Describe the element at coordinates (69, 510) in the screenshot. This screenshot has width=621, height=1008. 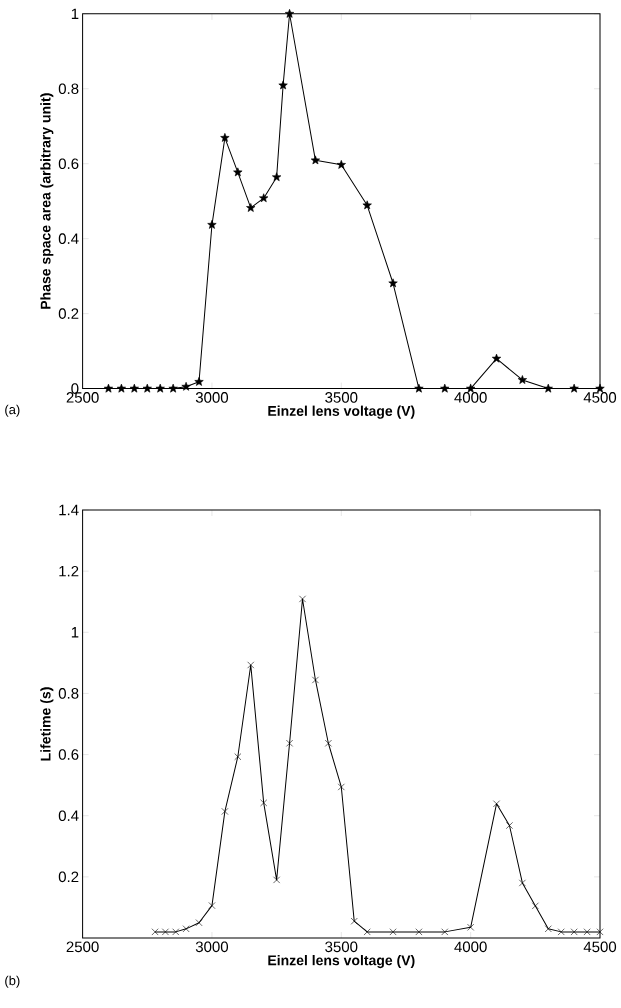
I see `y-tick-label: 1.4` at that location.